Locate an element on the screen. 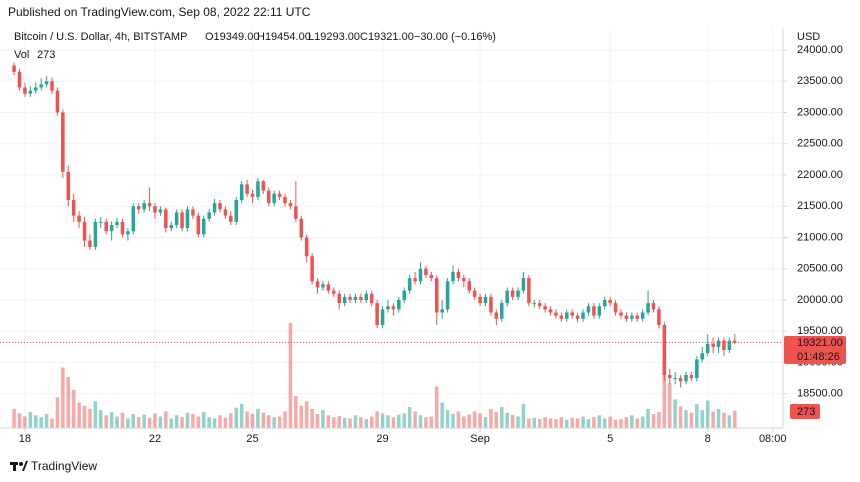 This screenshot has width=860, height=482. y-tick-label: 24000.00 is located at coordinates (820, 50).